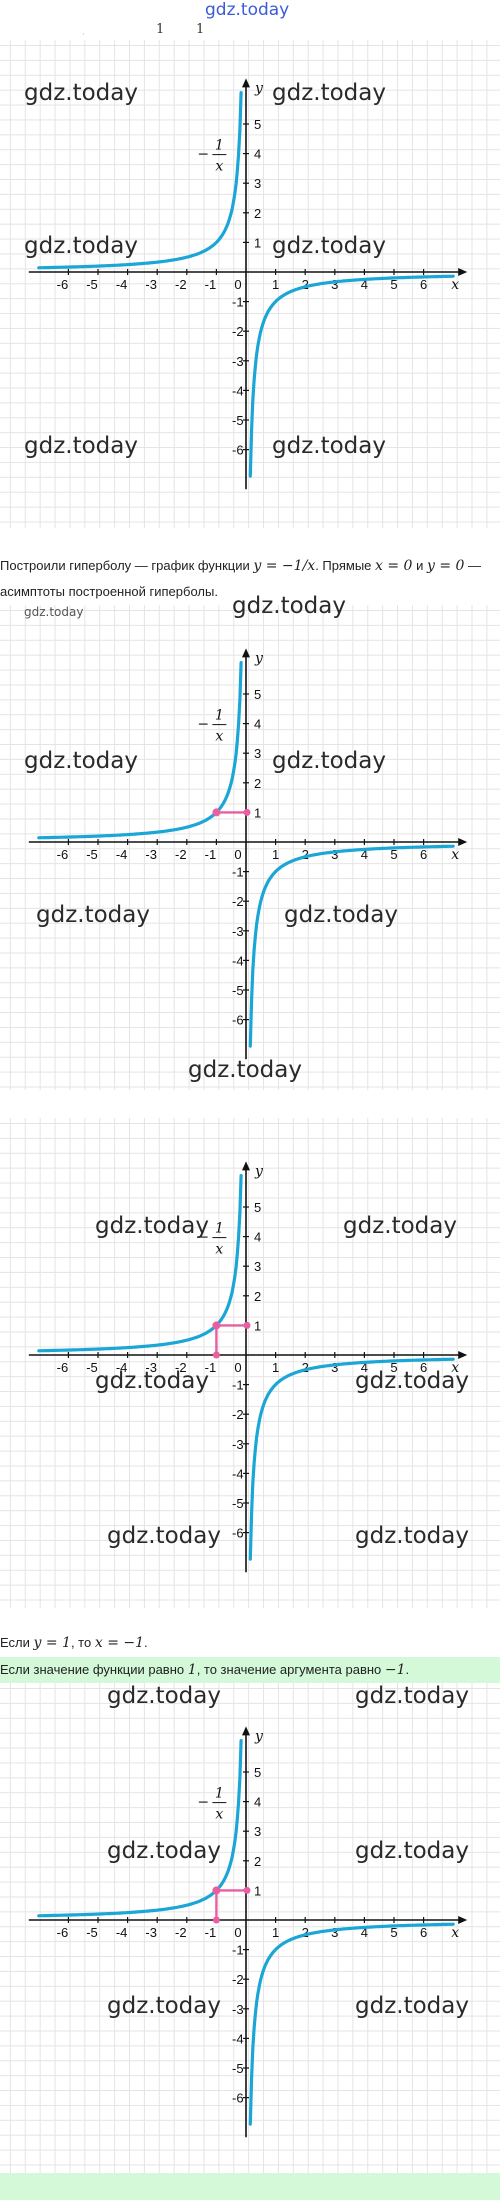 This screenshot has width=500, height=2200. I want to click on caption-line2: асимптоты построенной гиперболы., so click(109, 591).